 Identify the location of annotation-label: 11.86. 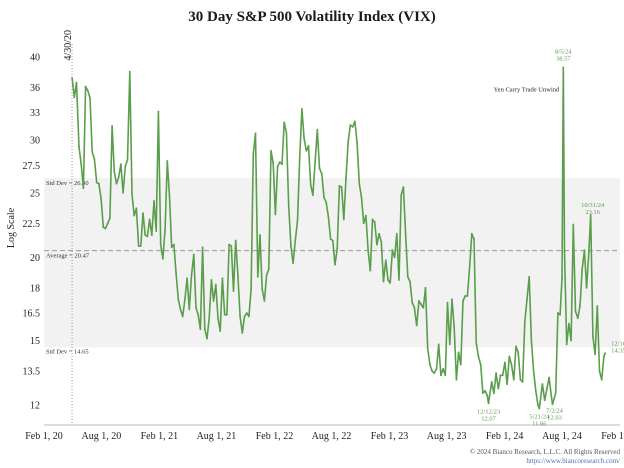
(539, 423).